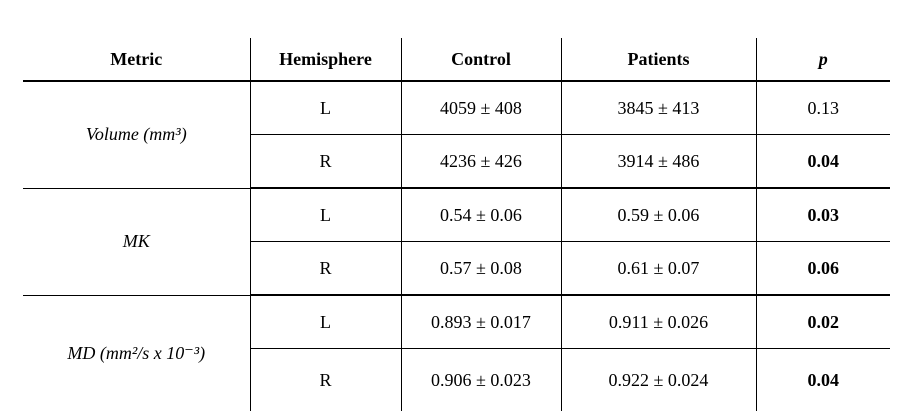 The image size is (912, 417). What do you see at coordinates (480, 60) in the screenshot?
I see `header-control: Control` at bounding box center [480, 60].